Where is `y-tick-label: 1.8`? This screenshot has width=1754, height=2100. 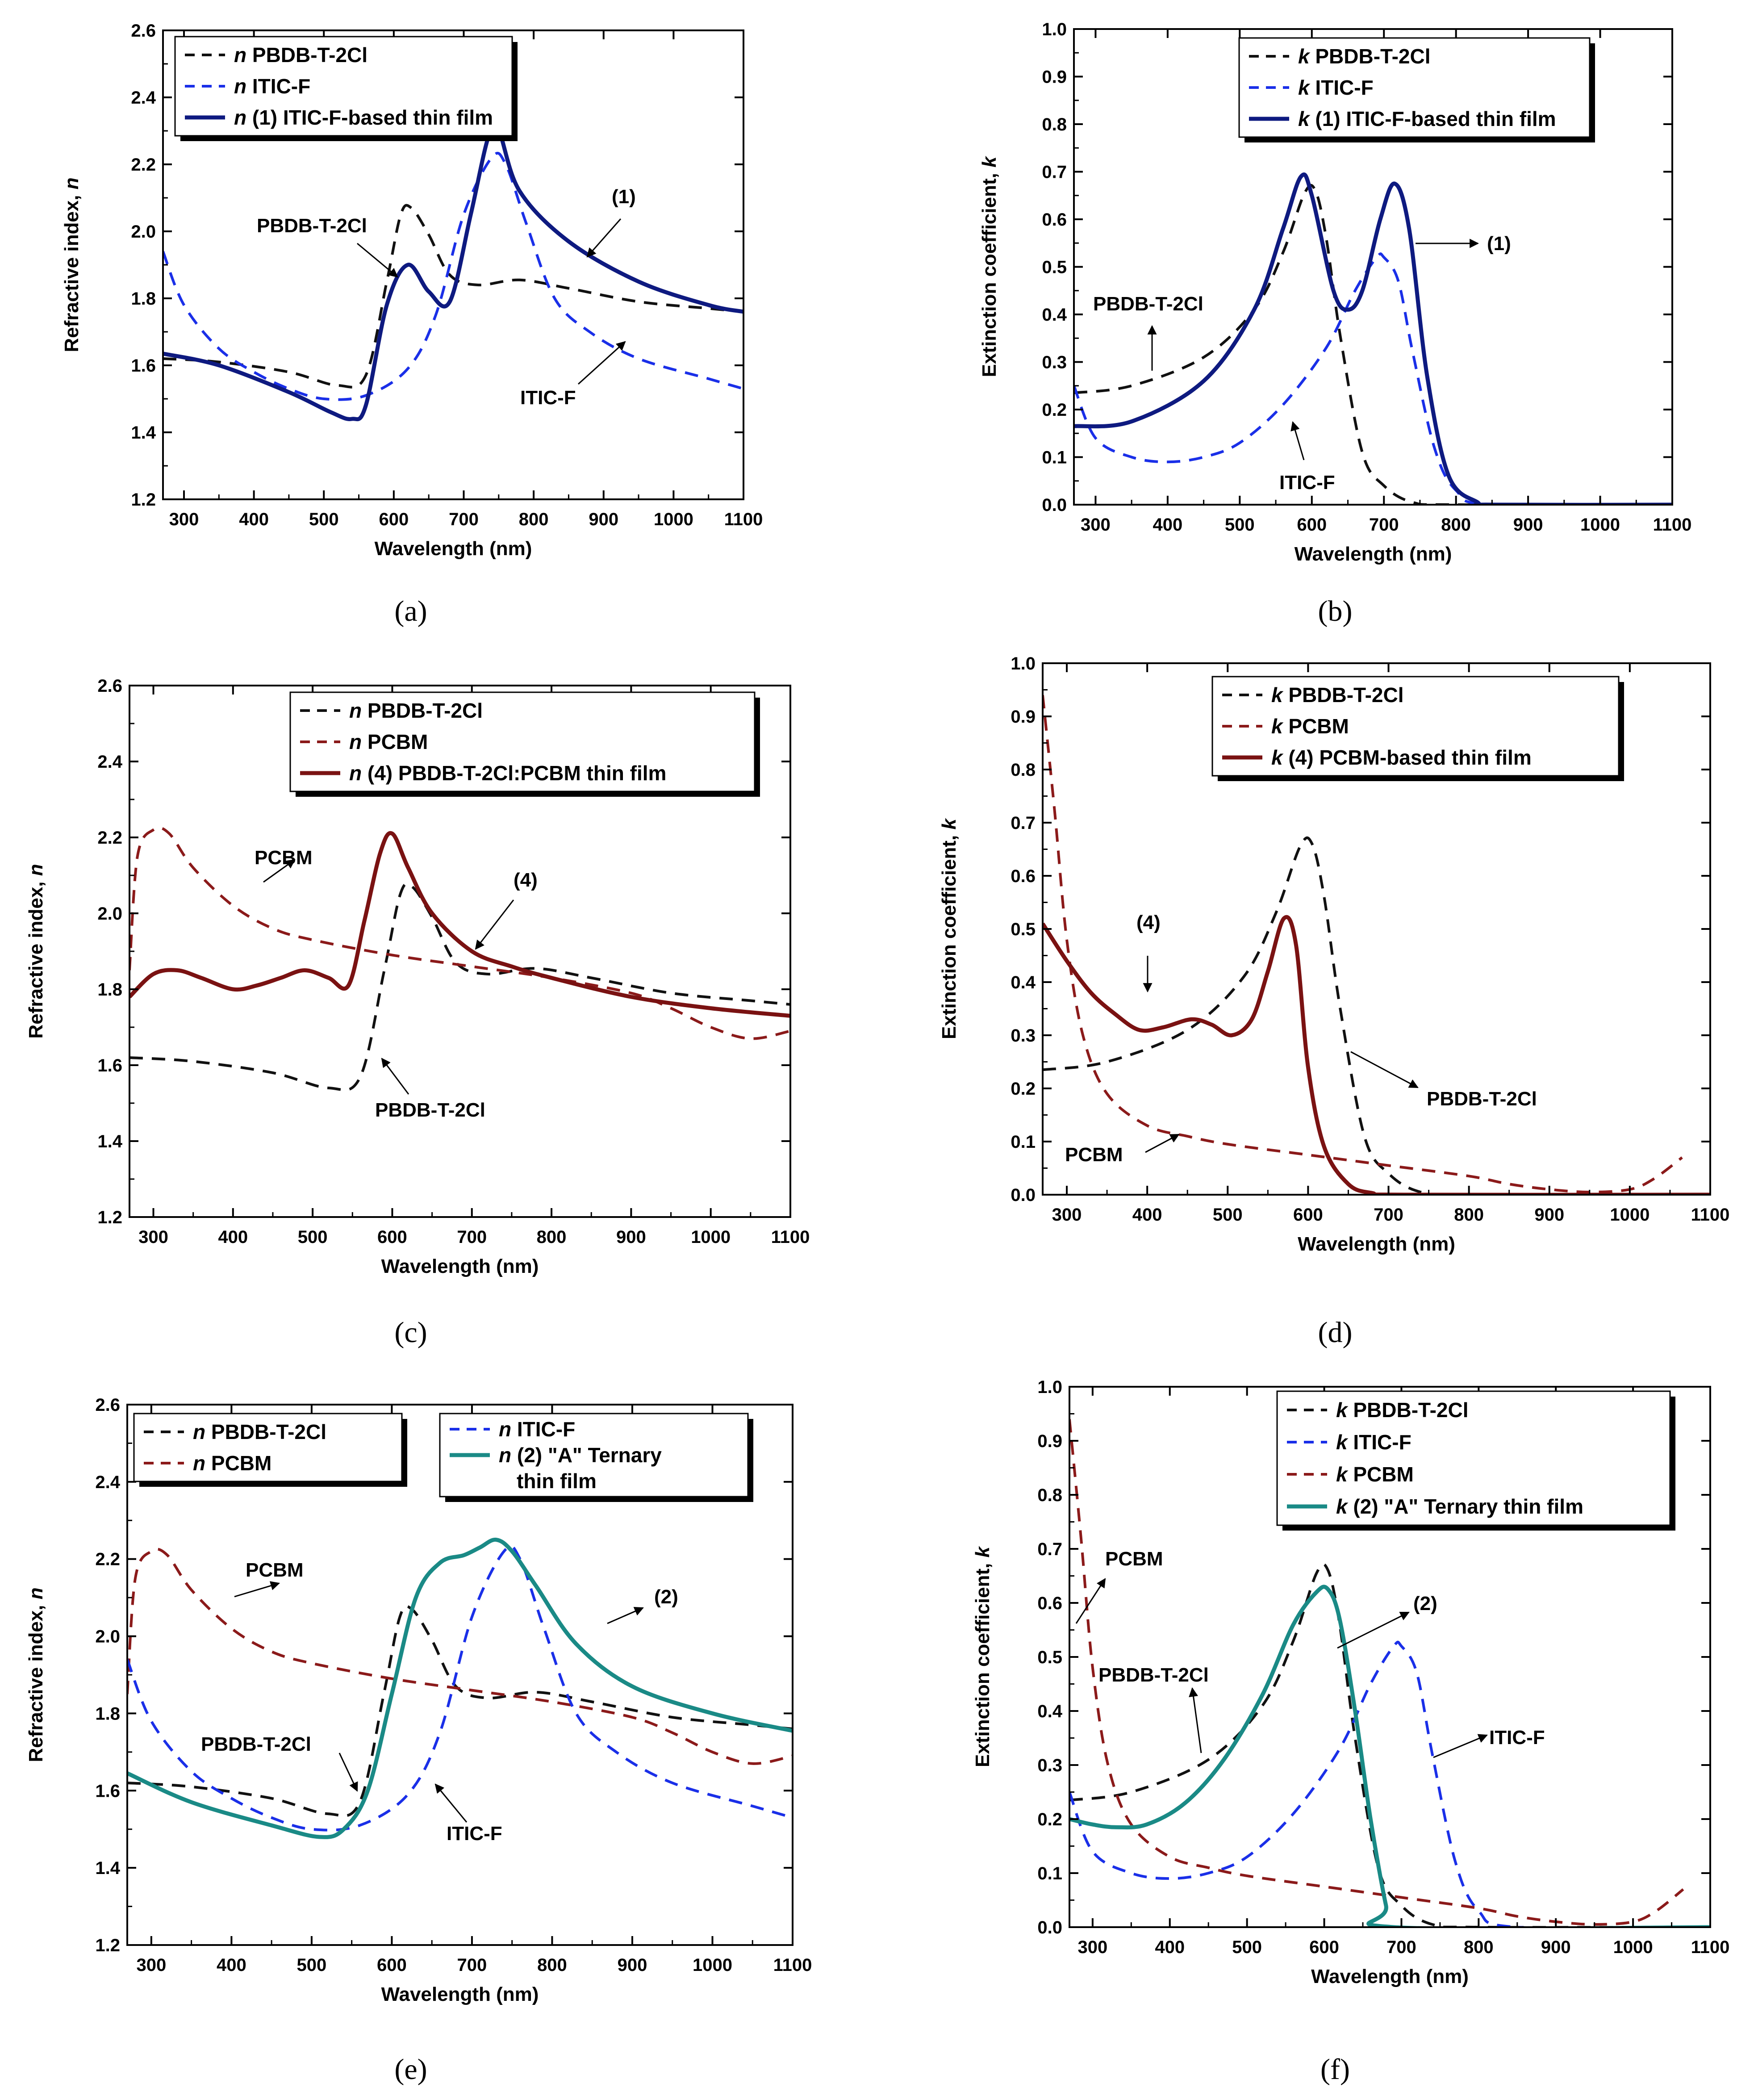
y-tick-label: 1.8 is located at coordinates (109, 990).